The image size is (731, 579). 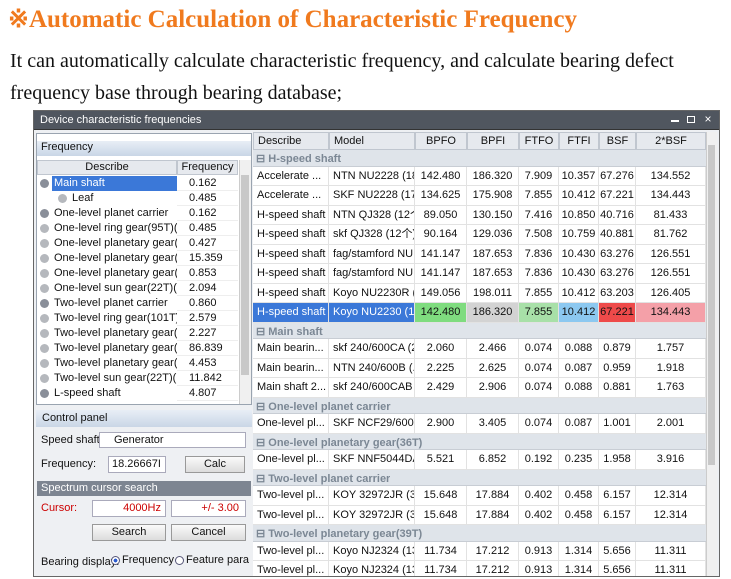 I want to click on cell: 81.433, so click(x=671, y=215).